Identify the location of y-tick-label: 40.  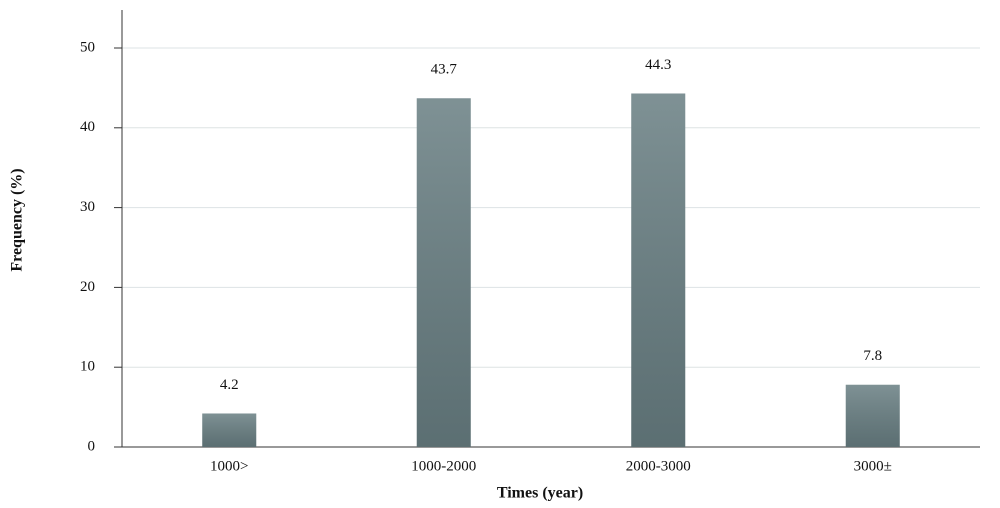
(87, 127).